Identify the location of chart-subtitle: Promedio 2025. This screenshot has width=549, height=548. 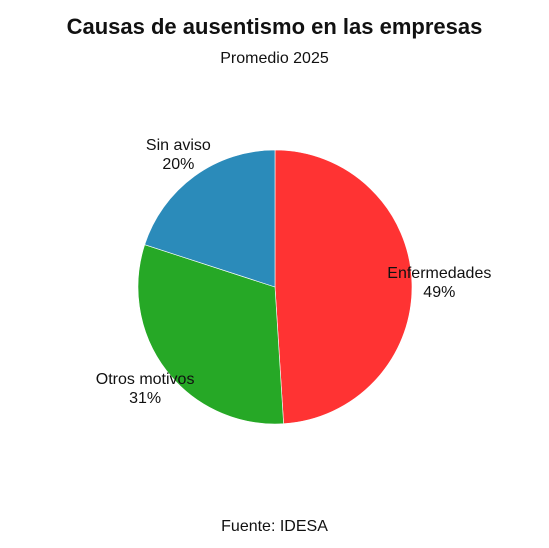
(274, 58).